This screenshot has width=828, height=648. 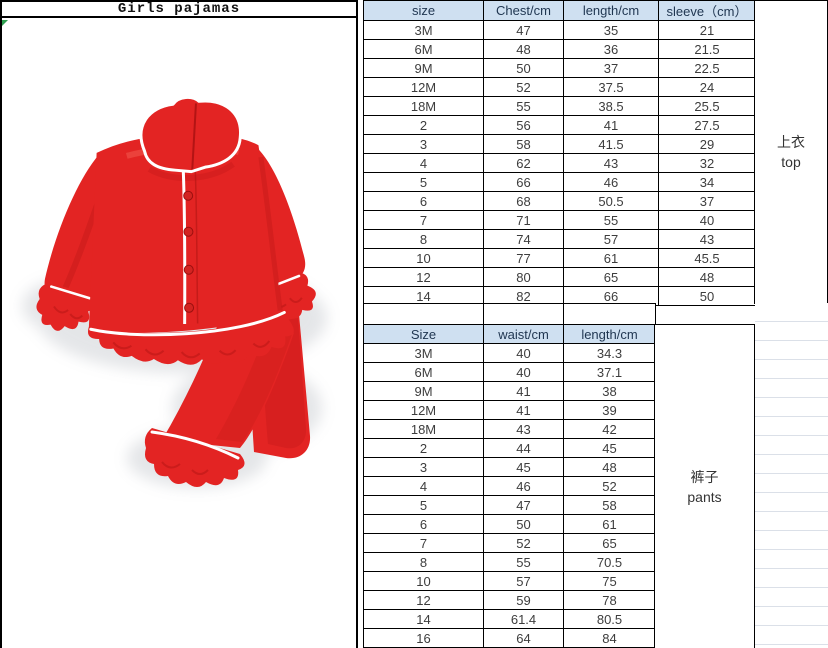 What do you see at coordinates (179, 9) in the screenshot?
I see `page-title: Girls pajamas` at bounding box center [179, 9].